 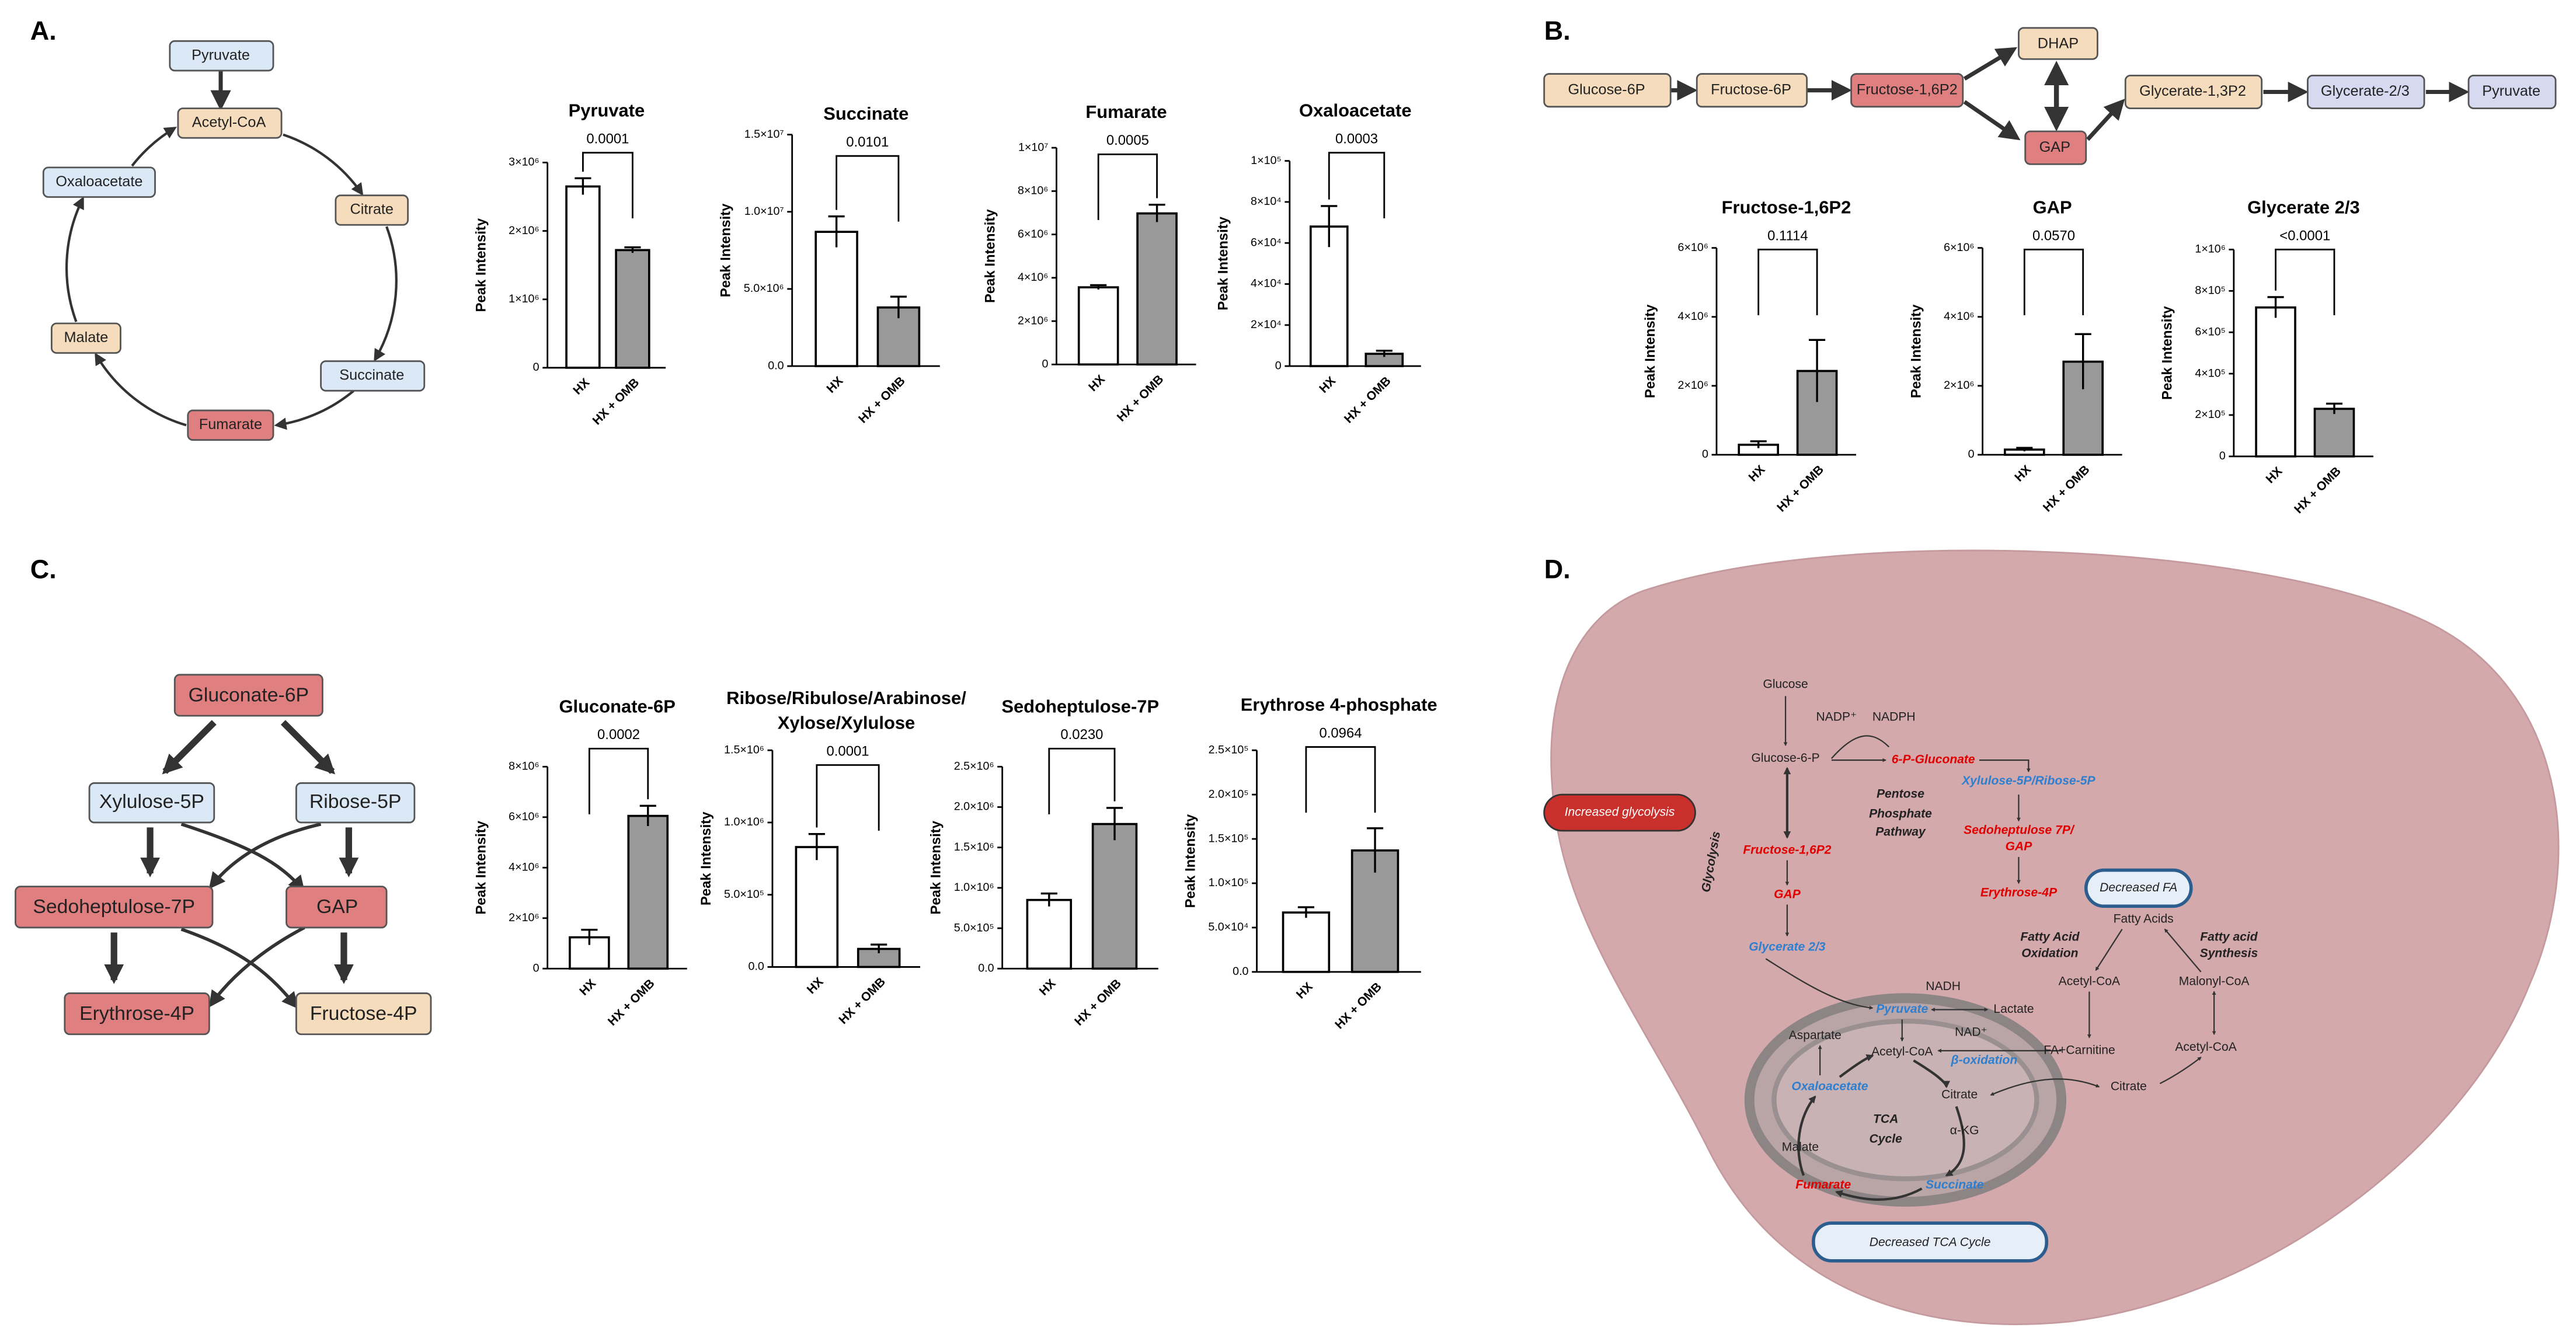 I want to click on y-tick-label: 0.0, so click(x=756, y=966).